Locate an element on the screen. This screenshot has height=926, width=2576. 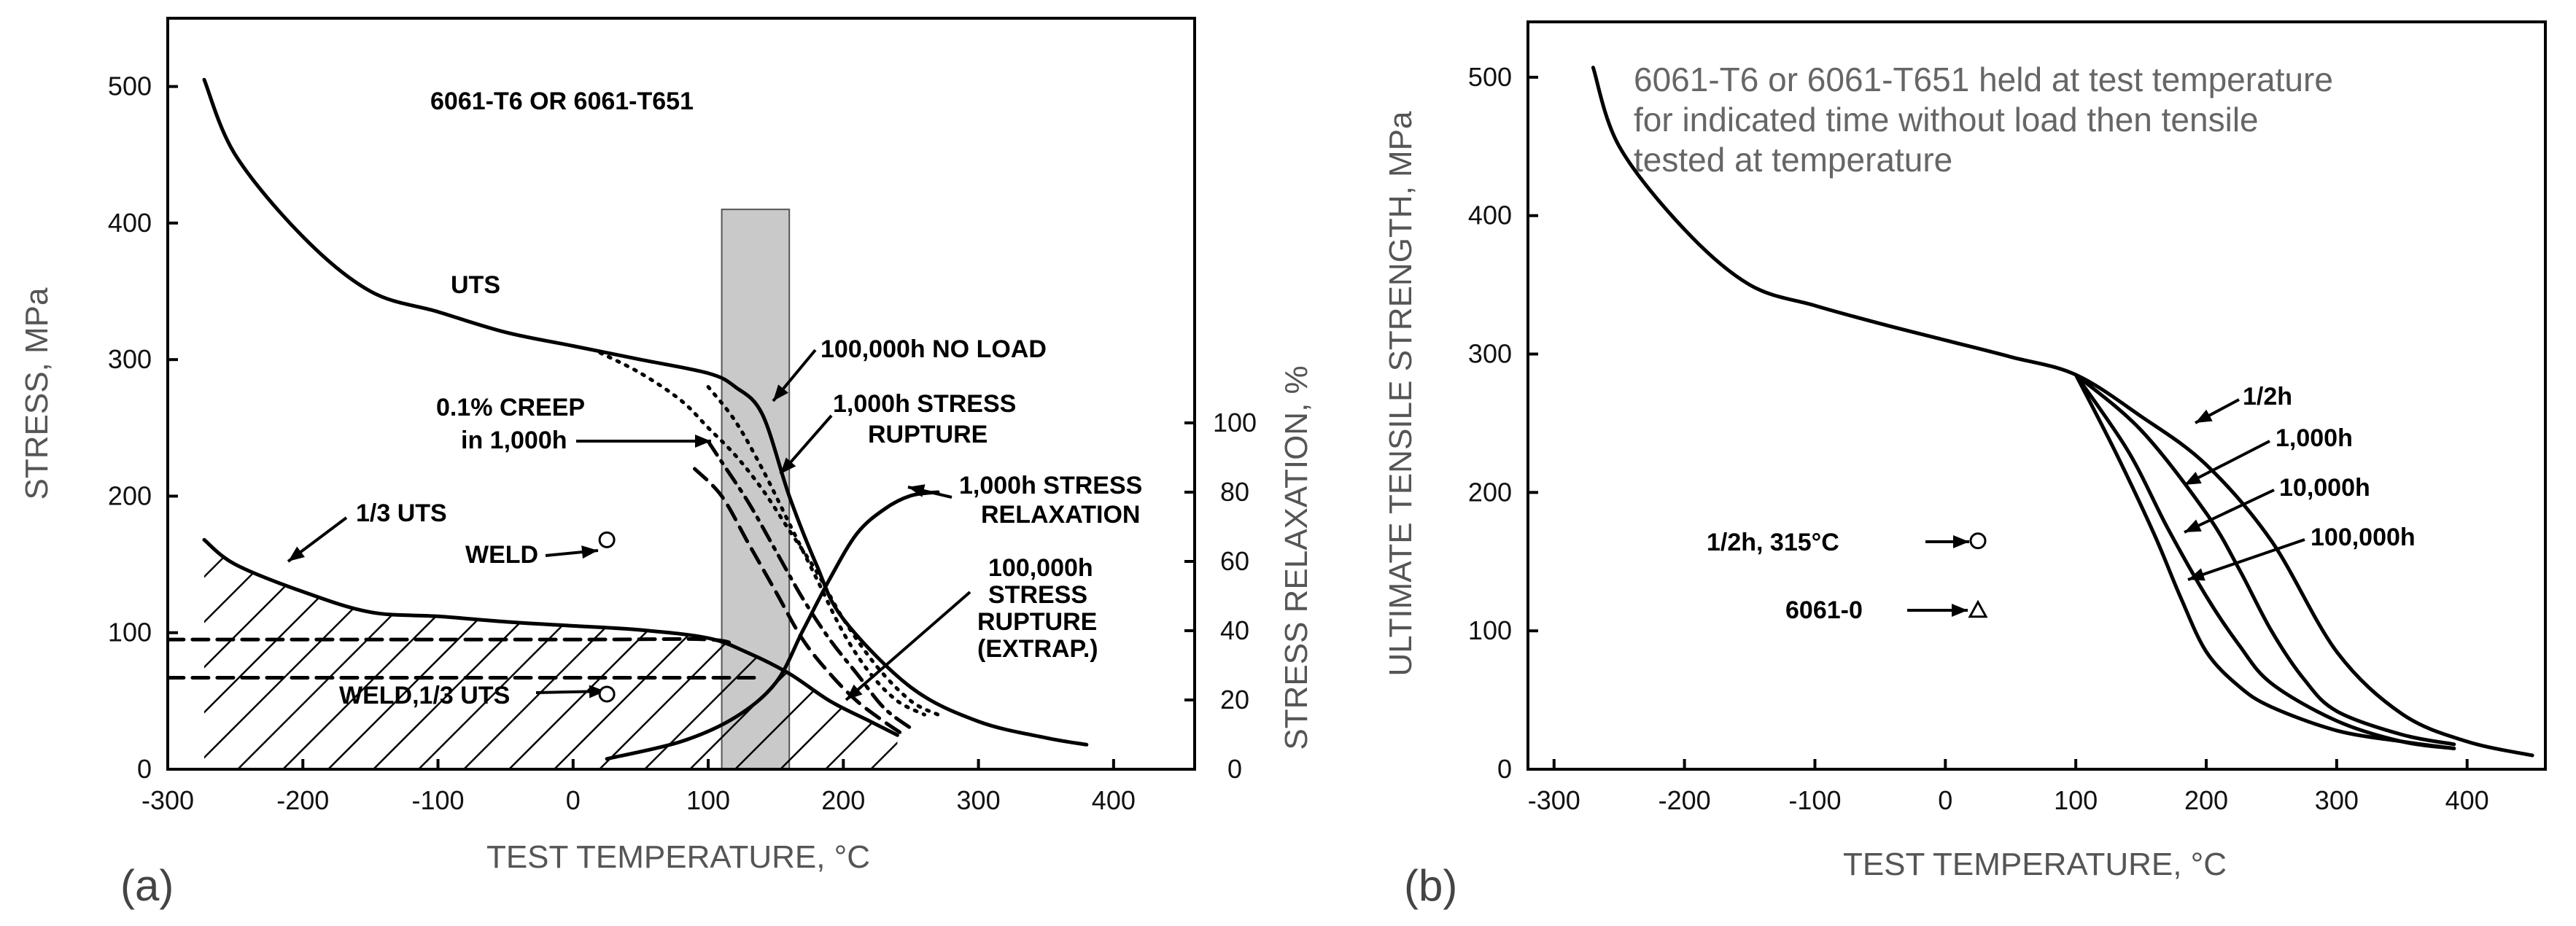
y2-axis-label-a: STRESS RELAXATION, % is located at coordinates (1296, 557).